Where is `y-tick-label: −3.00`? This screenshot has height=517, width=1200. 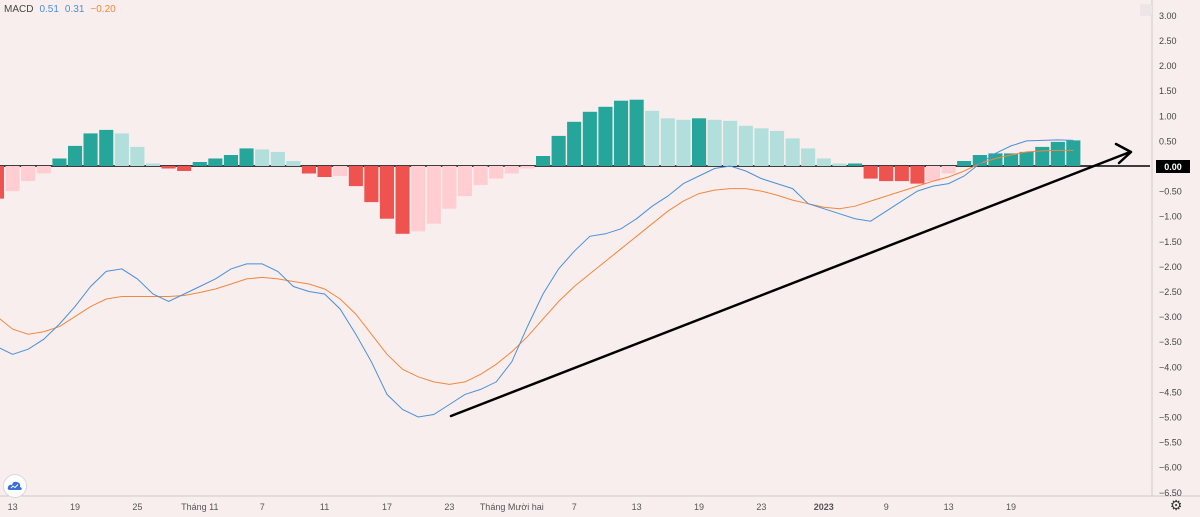 y-tick-label: −3.00 is located at coordinates (1170, 317).